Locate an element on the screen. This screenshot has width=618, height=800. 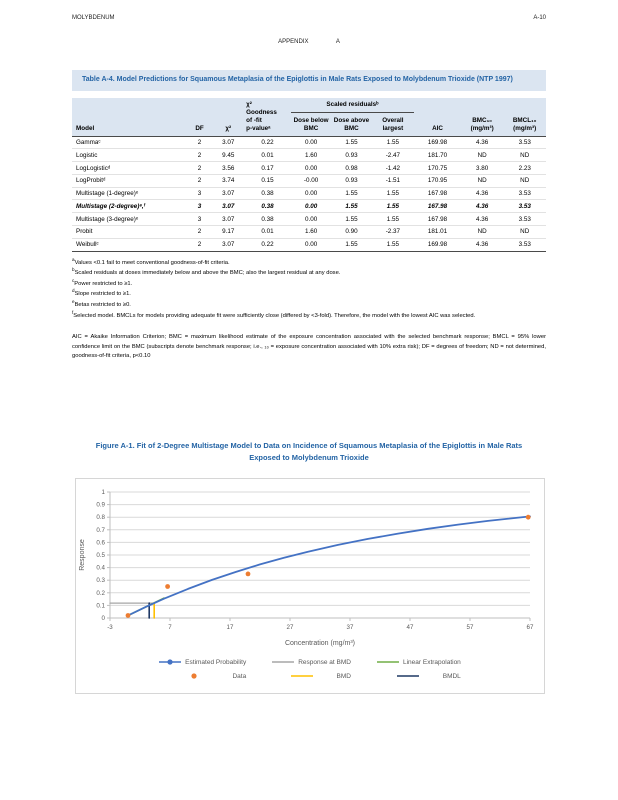
overall-largest-cell: -2.37 is located at coordinates (393, 232).